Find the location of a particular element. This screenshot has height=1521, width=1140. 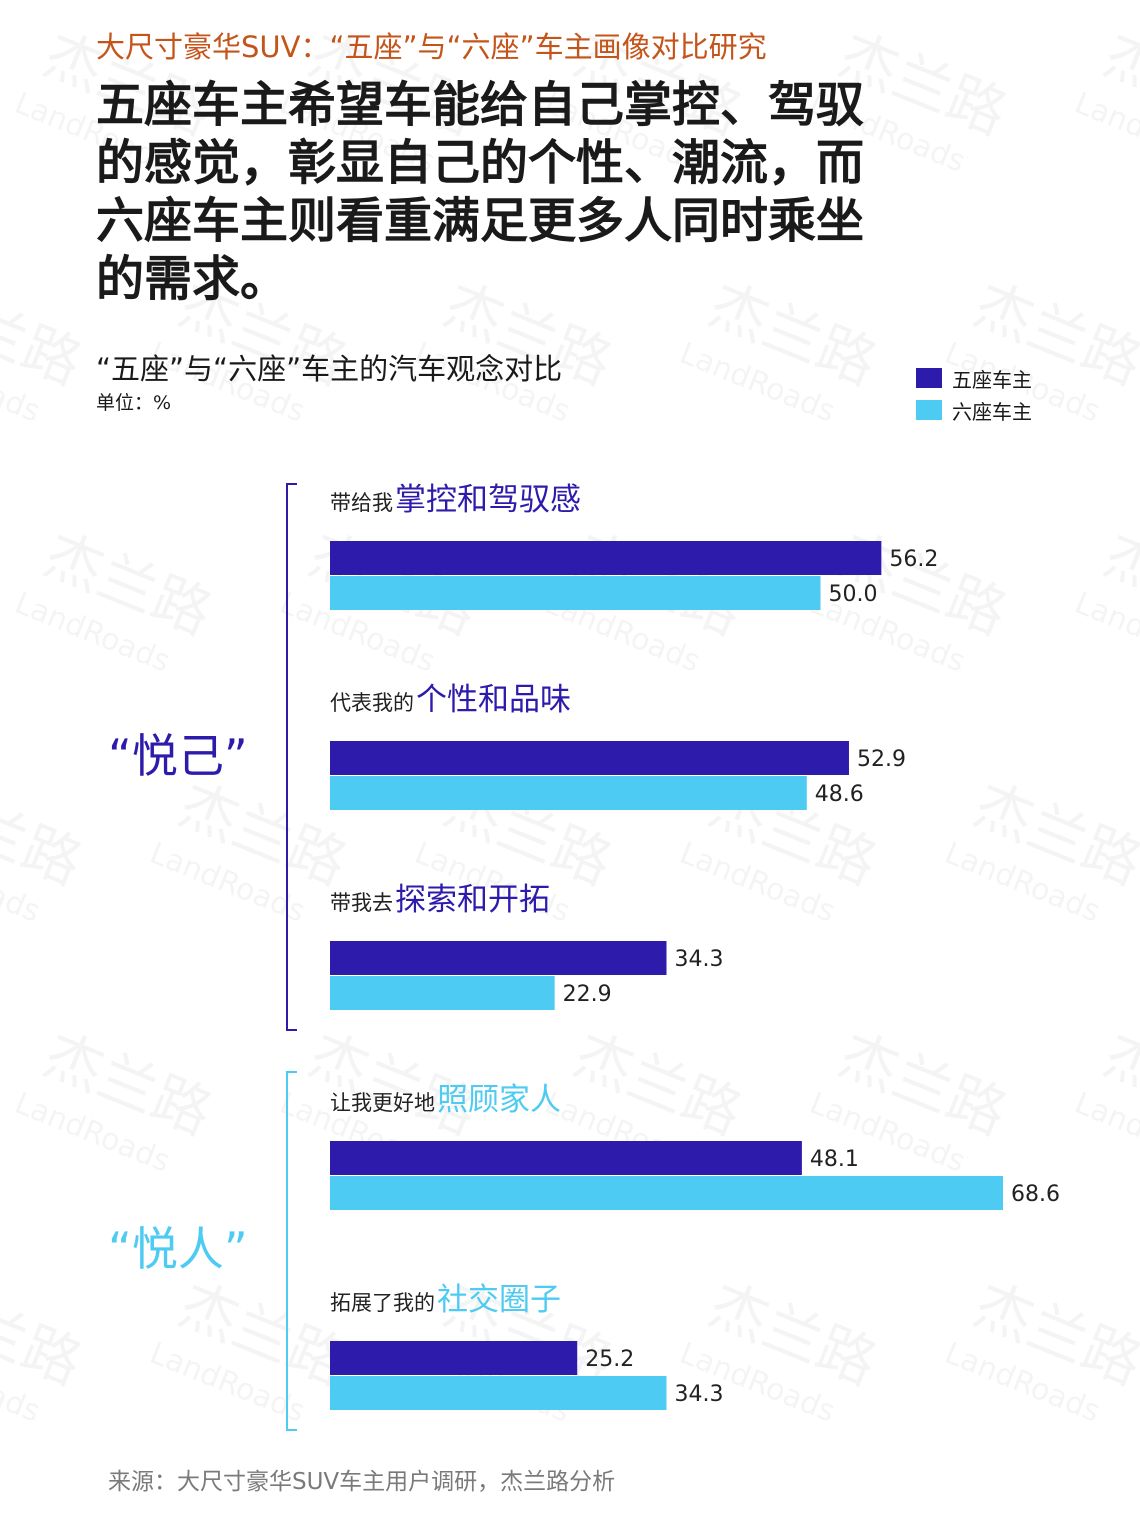

source-note: 来源：大尺寸豪华SUV车主用户调研，杰兰路分析 is located at coordinates (362, 1482).